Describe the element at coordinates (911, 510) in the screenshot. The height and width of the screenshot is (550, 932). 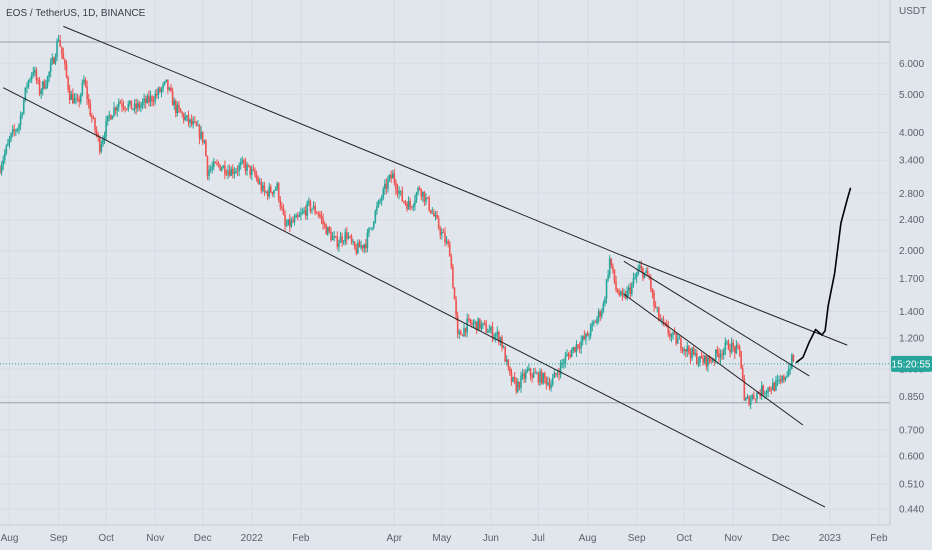
I see `y-tick-label: 0.440` at that location.